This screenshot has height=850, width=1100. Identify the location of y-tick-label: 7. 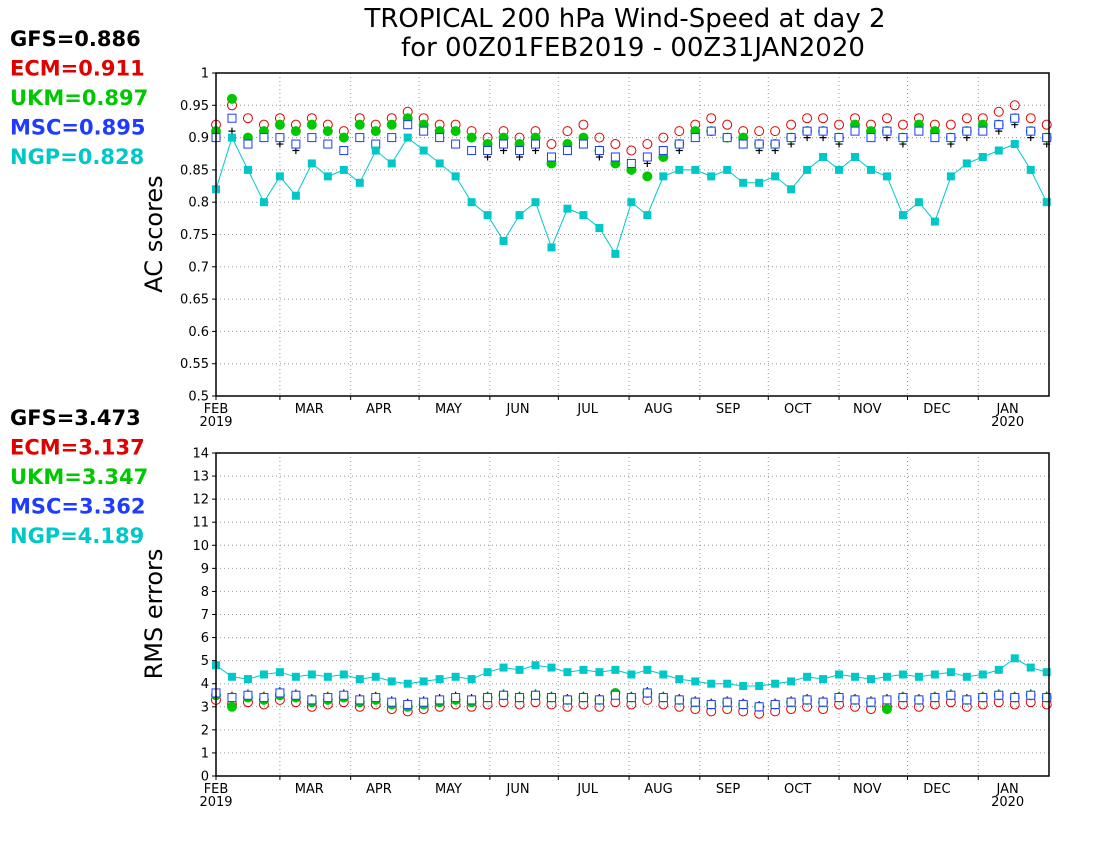
(205, 615).